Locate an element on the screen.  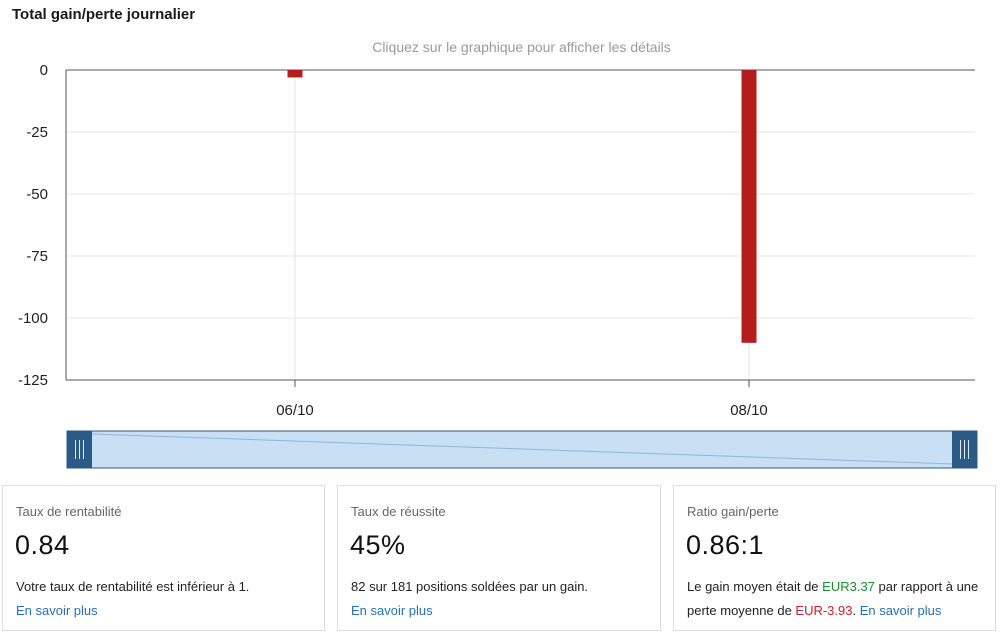
card-desc-text: Le gain moyen était de is located at coordinates (755, 586).